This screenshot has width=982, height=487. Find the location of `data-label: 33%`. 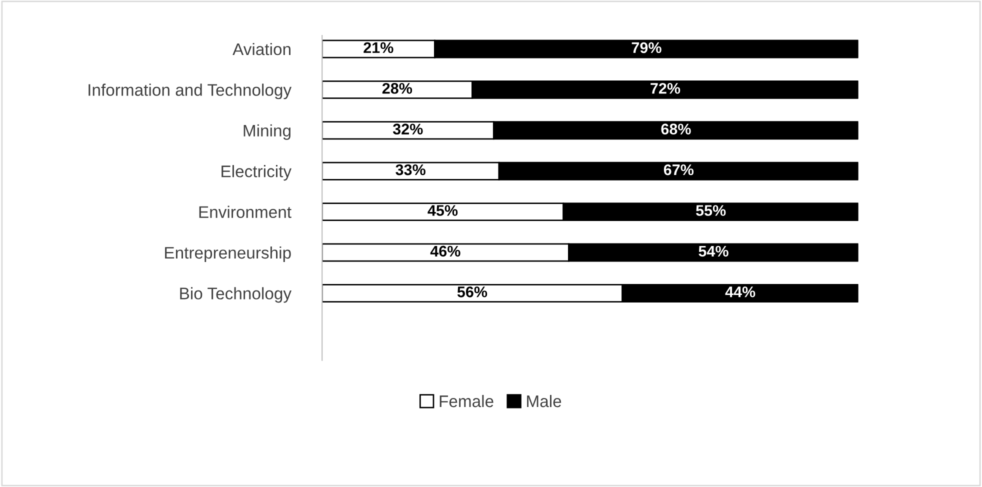

data-label: 33% is located at coordinates (411, 170).